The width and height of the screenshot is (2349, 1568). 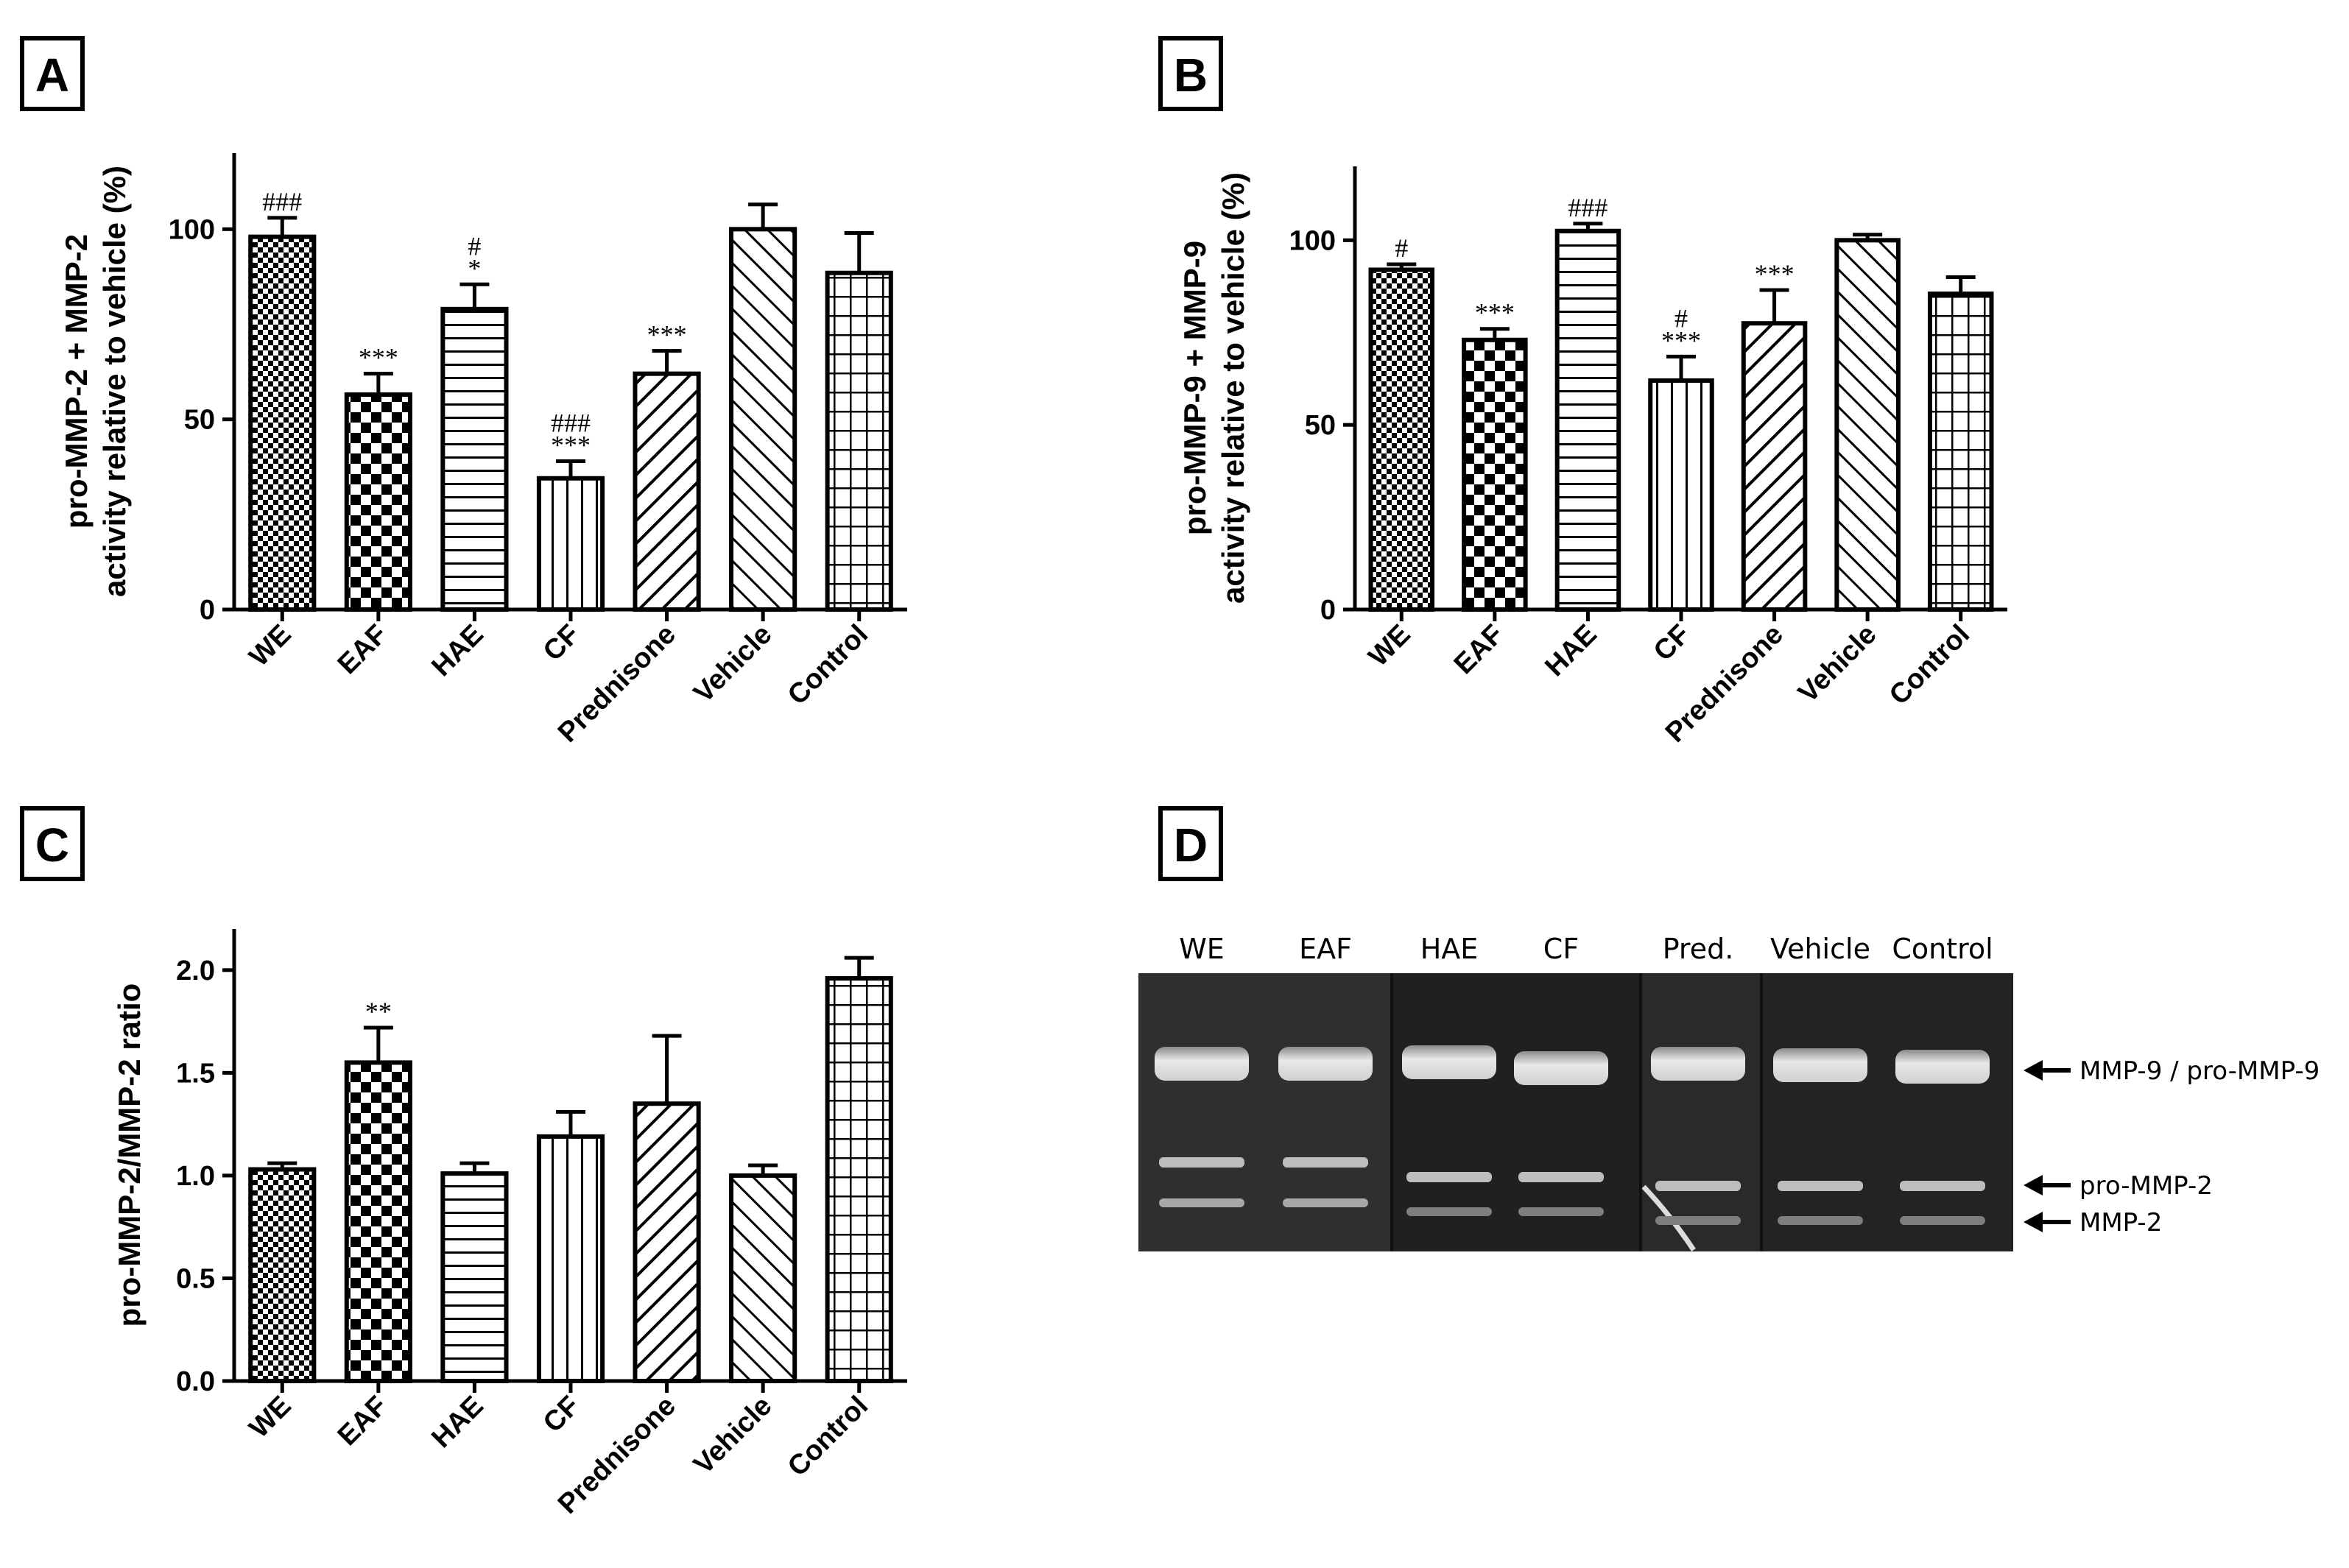 I want to click on panel-c-label: C, so click(x=53, y=844).